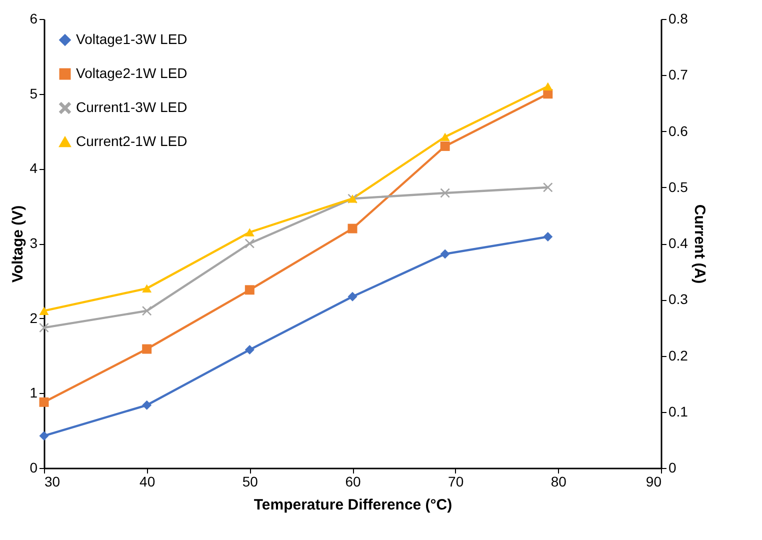 The width and height of the screenshot is (762, 540). What do you see at coordinates (672, 468) in the screenshot?
I see `y2-tick-label: 0` at bounding box center [672, 468].